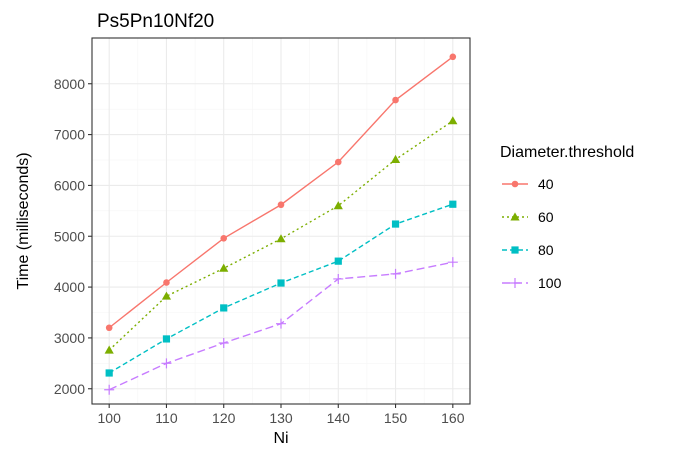  What do you see at coordinates (567, 217) in the screenshot?
I see `legend: Diameter.threshold 40 60 80 100` at bounding box center [567, 217].